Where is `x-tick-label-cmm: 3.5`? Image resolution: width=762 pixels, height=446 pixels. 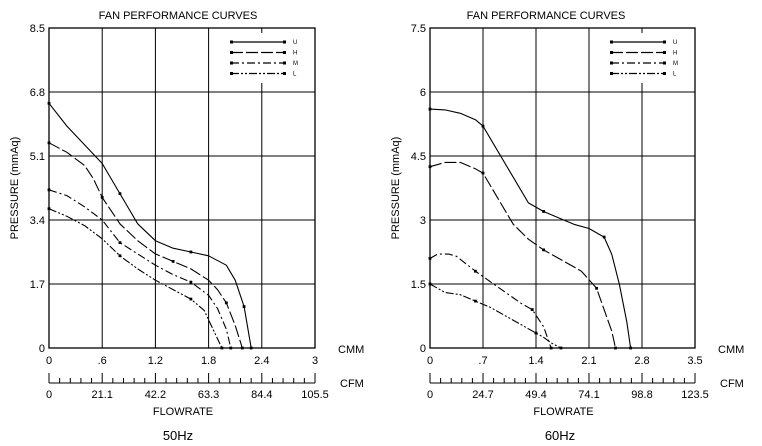
x-tick-label-cmm: 3.5 is located at coordinates (694, 361).